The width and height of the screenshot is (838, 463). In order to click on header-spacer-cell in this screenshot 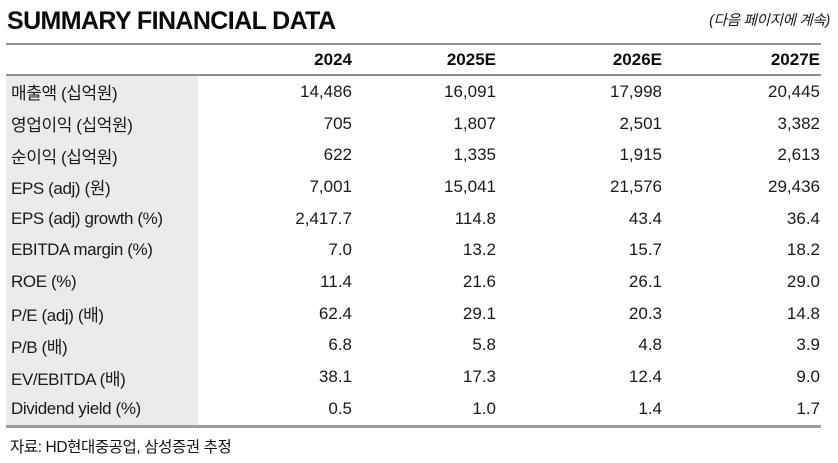, I will do `click(102, 59)`.